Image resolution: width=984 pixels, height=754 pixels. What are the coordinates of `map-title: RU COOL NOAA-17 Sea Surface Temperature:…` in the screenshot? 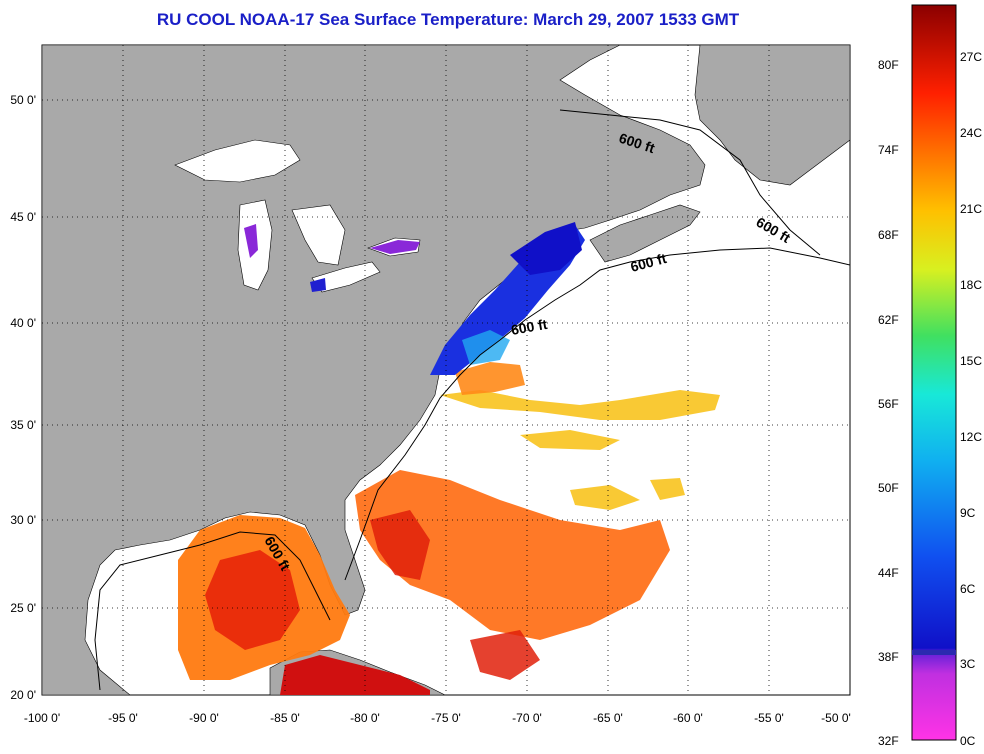 It's located at (448, 19).